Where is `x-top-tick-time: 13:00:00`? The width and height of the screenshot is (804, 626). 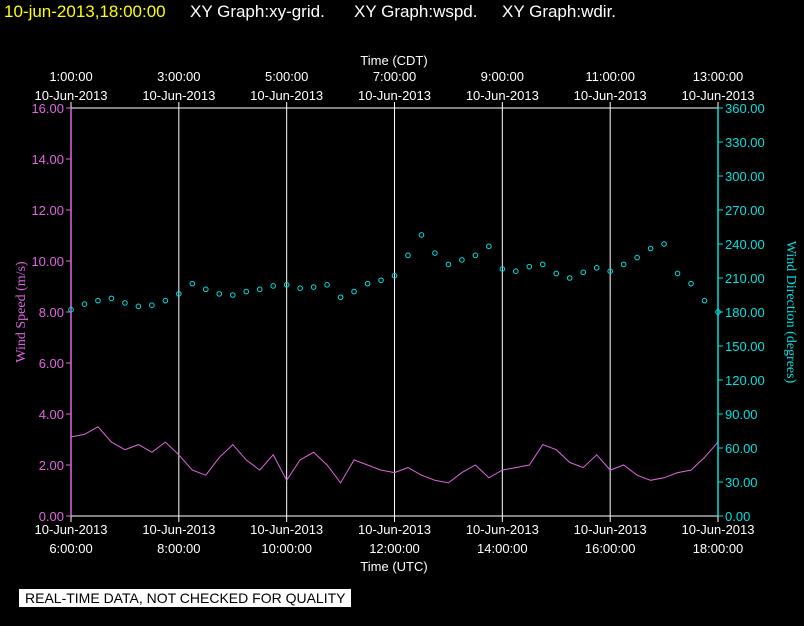 x-top-tick-time: 13:00:00 is located at coordinates (718, 76).